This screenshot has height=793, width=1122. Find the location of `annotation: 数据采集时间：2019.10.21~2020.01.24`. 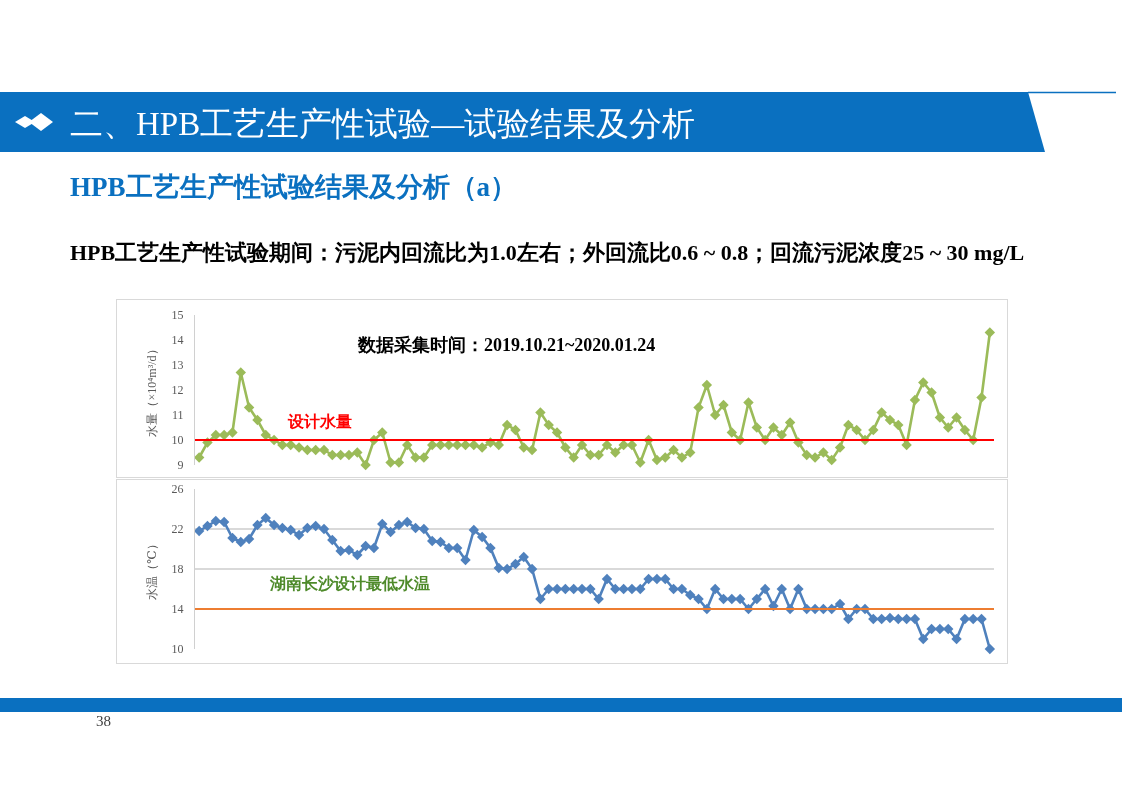

annotation: 数据采集时间：2019.10.21~2020.01.24 is located at coordinates (506, 345).